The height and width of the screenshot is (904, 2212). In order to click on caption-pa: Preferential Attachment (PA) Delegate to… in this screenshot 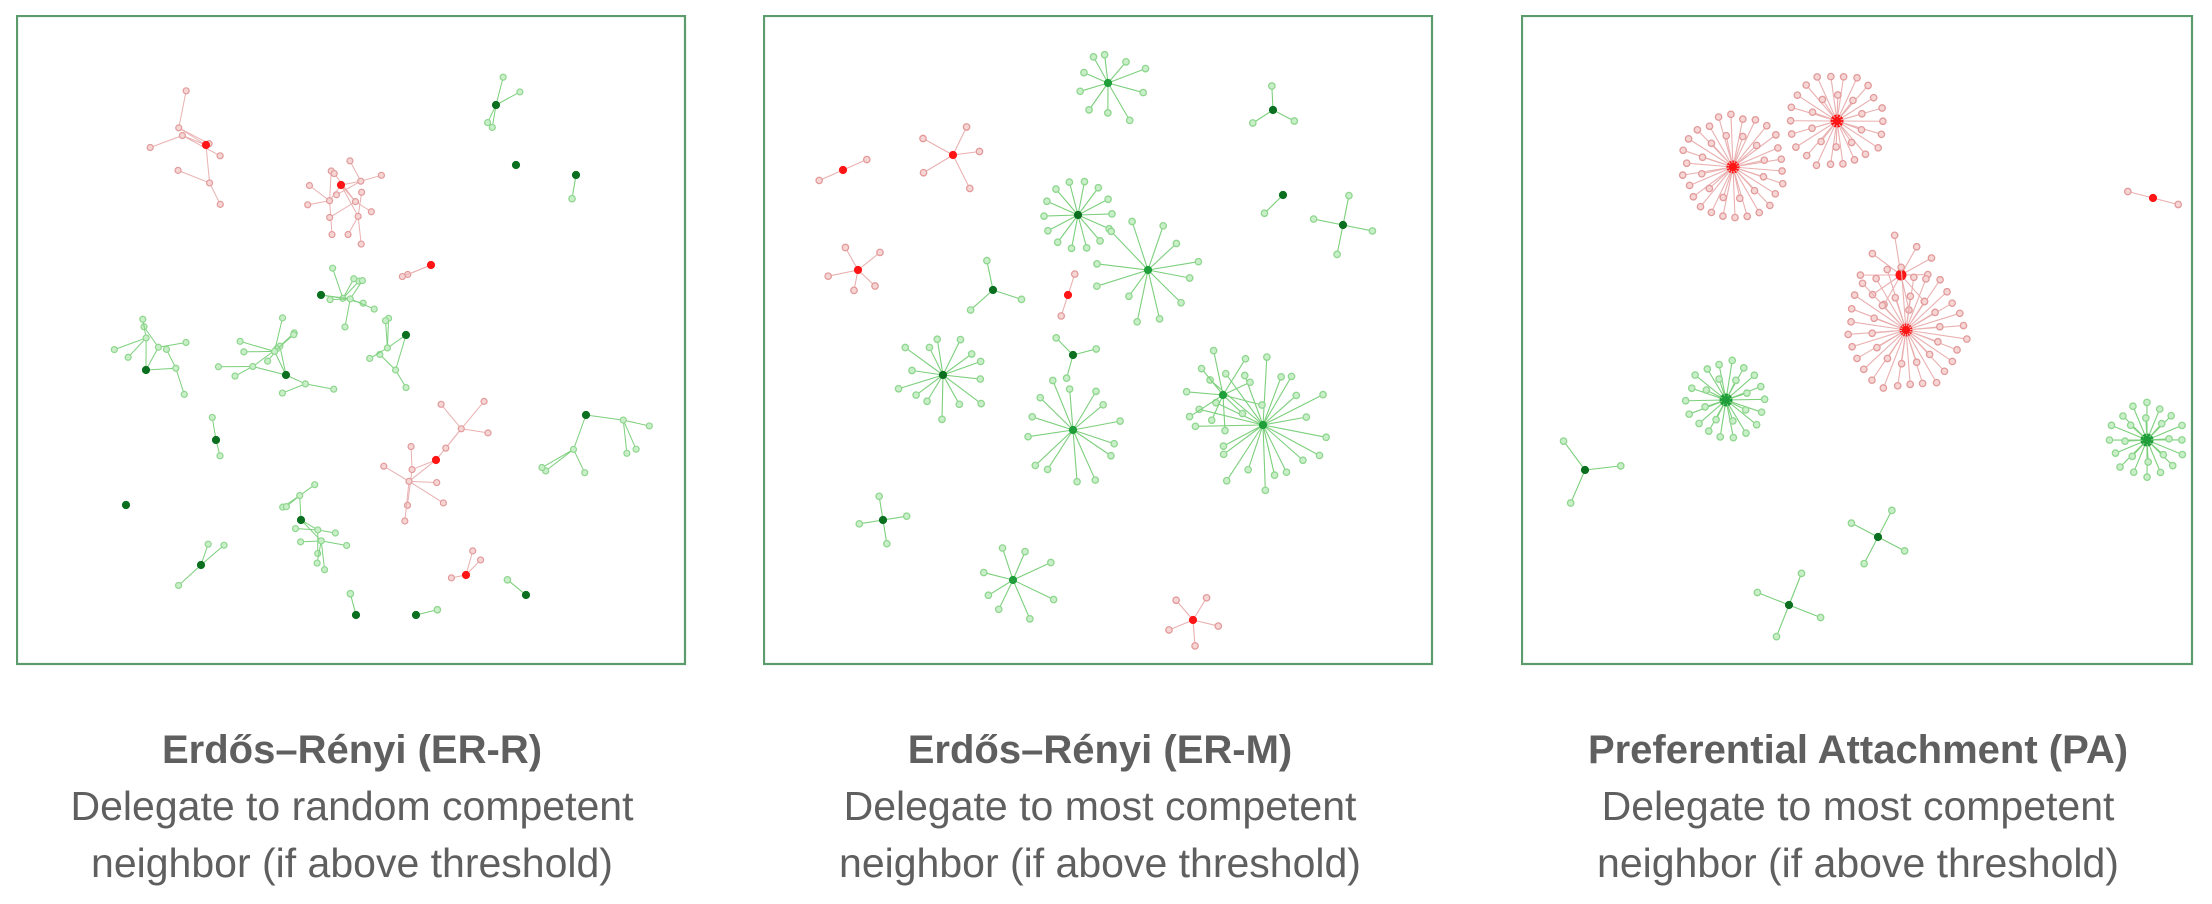, I will do `click(1858, 807)`.